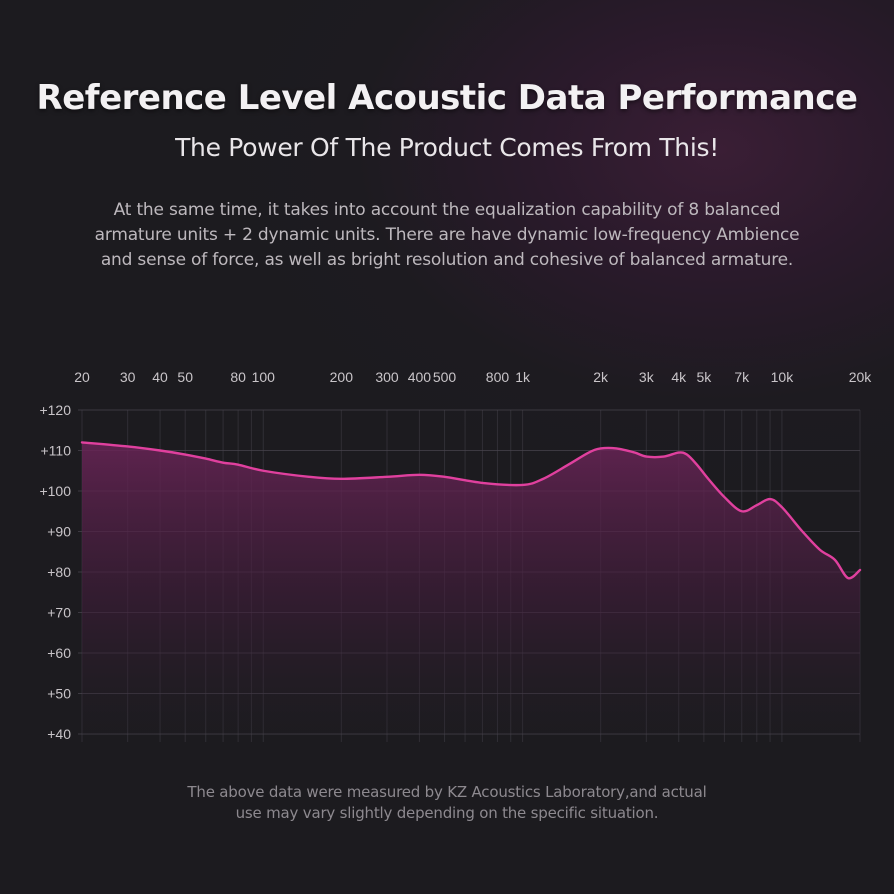 Image resolution: width=894 pixels, height=894 pixels. I want to click on y-tick-label: +100, so click(55, 491).